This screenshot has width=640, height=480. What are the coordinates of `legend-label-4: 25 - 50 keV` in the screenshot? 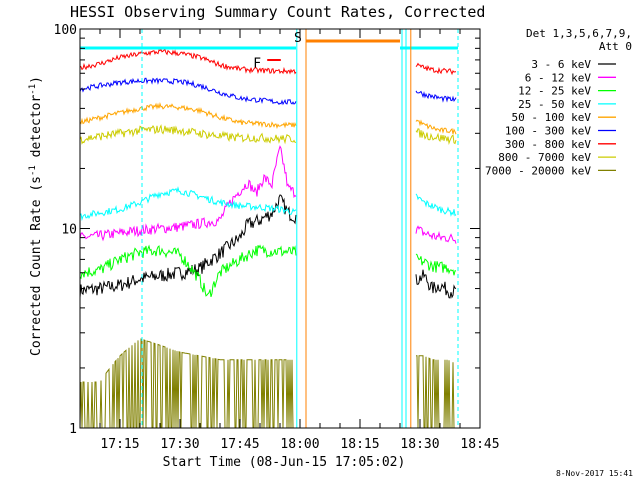 It's located at (554, 104).